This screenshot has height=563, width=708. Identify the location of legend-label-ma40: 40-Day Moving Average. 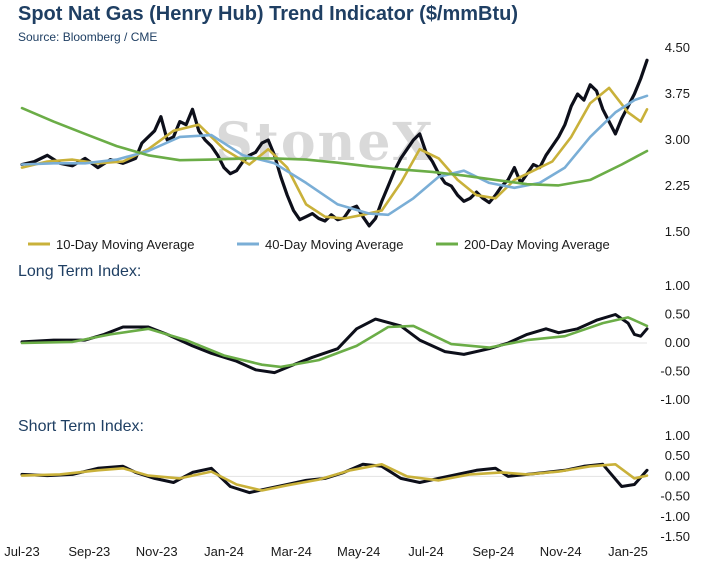
(334, 244).